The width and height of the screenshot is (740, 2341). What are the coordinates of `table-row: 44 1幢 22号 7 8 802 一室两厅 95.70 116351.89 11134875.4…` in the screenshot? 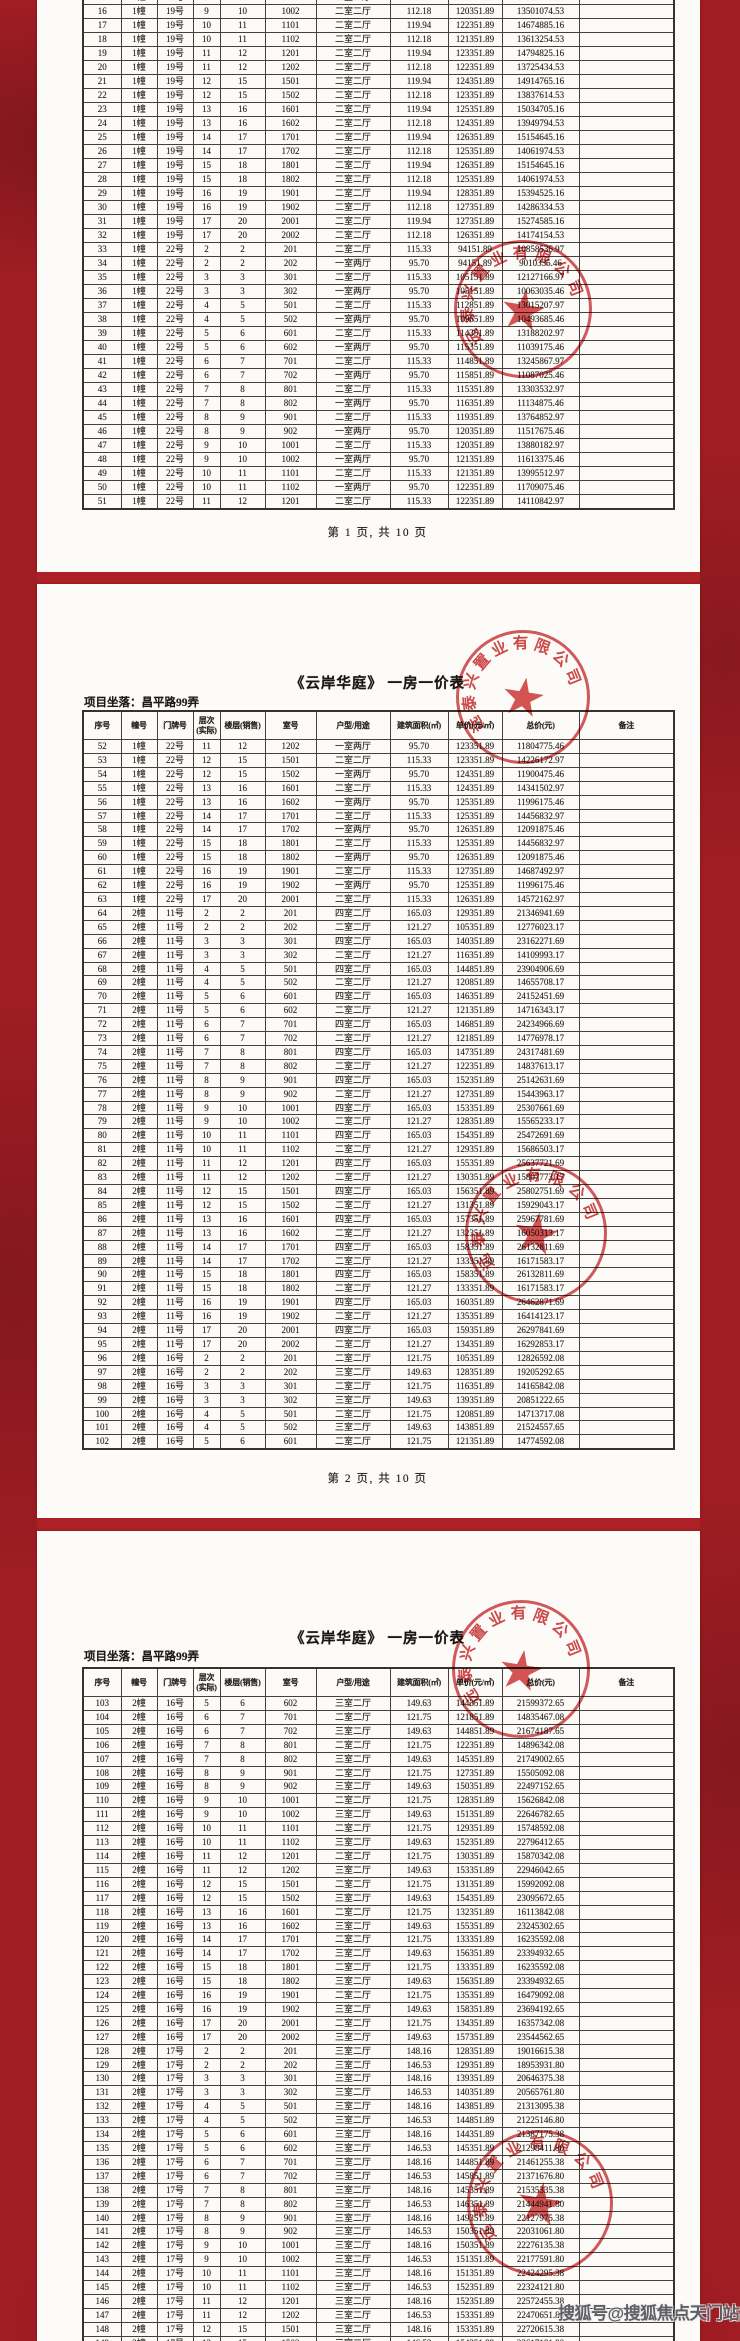 It's located at (378, 403).